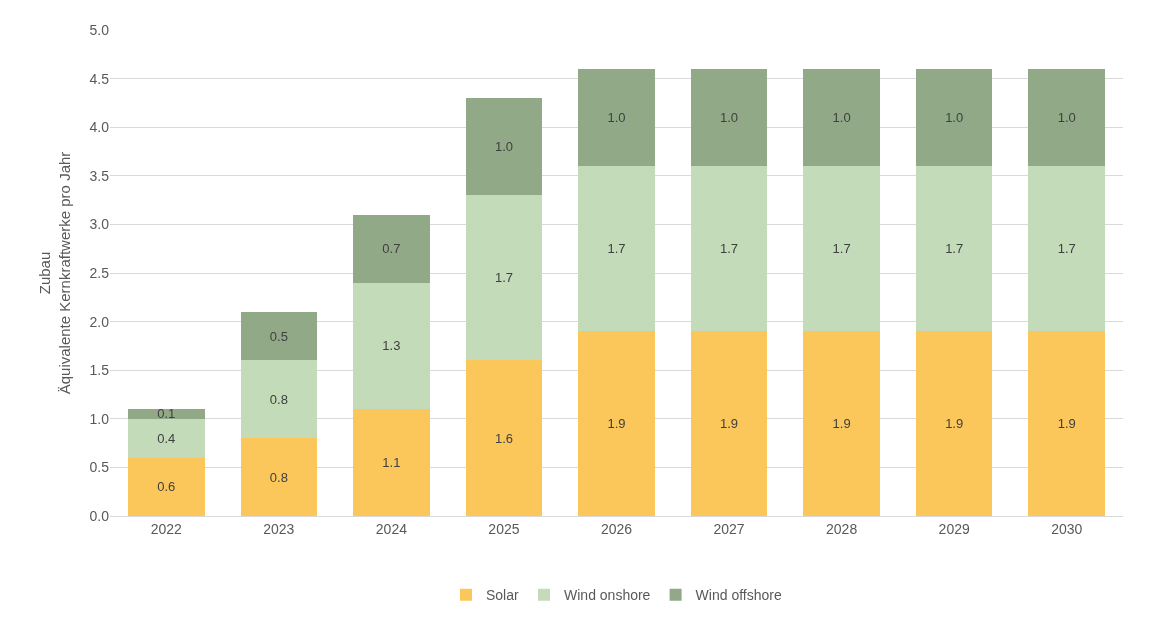 The image size is (1153, 623). Describe the element at coordinates (99, 467) in the screenshot. I see `y-tick-label: 0.5` at that location.